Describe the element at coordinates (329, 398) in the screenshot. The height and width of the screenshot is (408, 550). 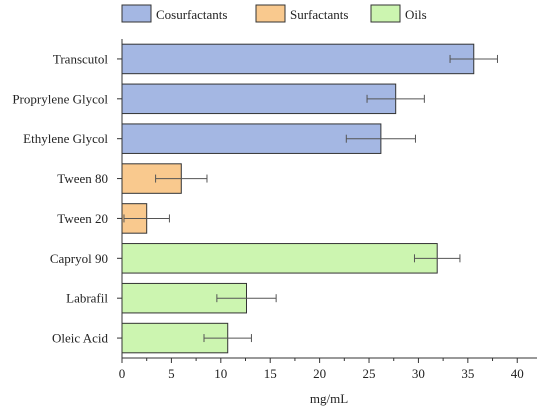
I see `x-axis-title: mg/mL` at that location.